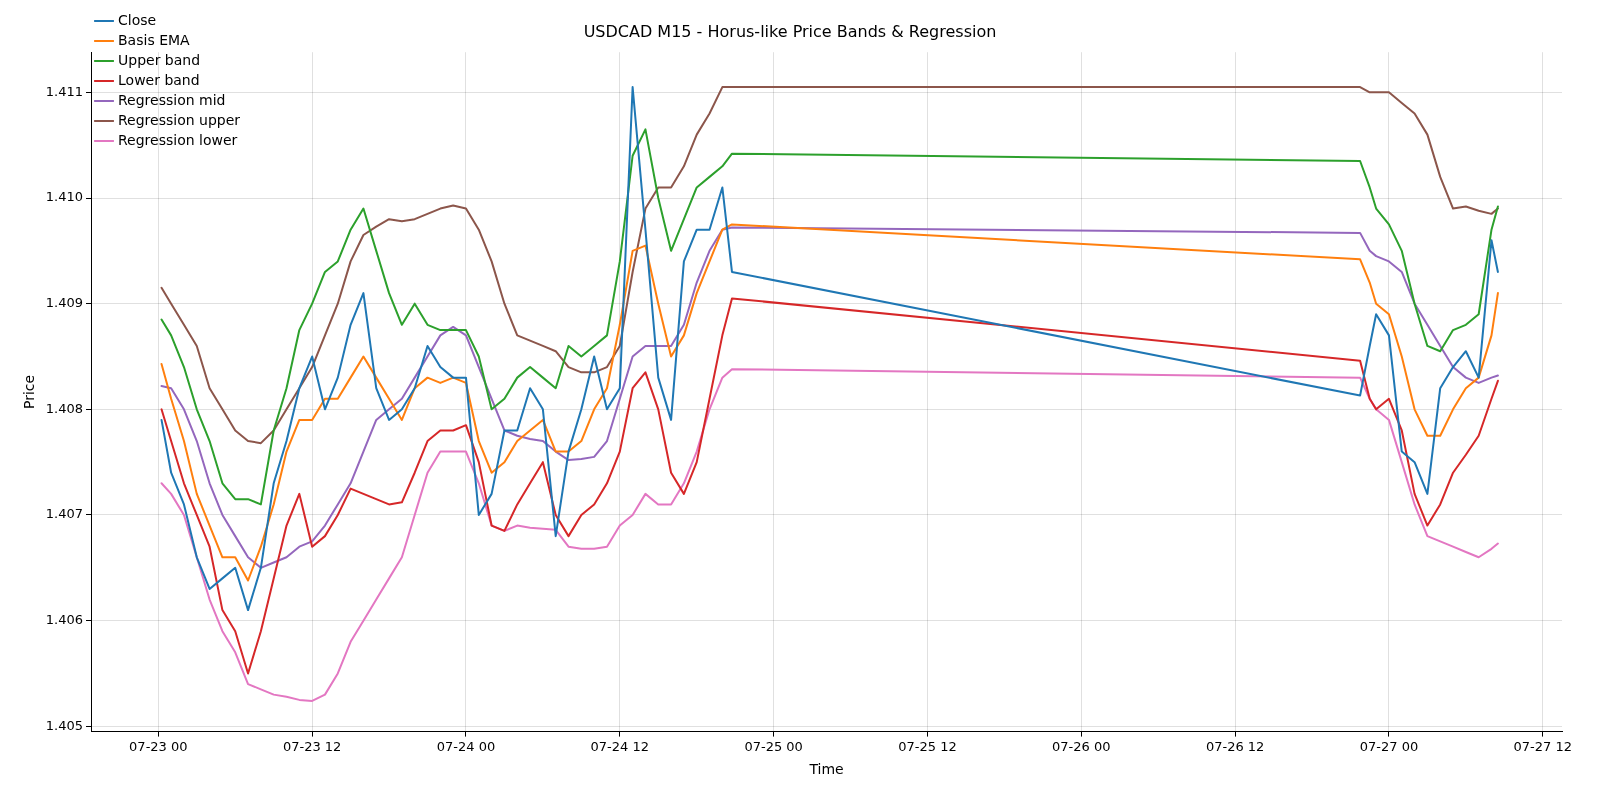 The image size is (1600, 800). Describe the element at coordinates (64, 514) in the screenshot. I see `y-tick-label: 1.407` at that location.